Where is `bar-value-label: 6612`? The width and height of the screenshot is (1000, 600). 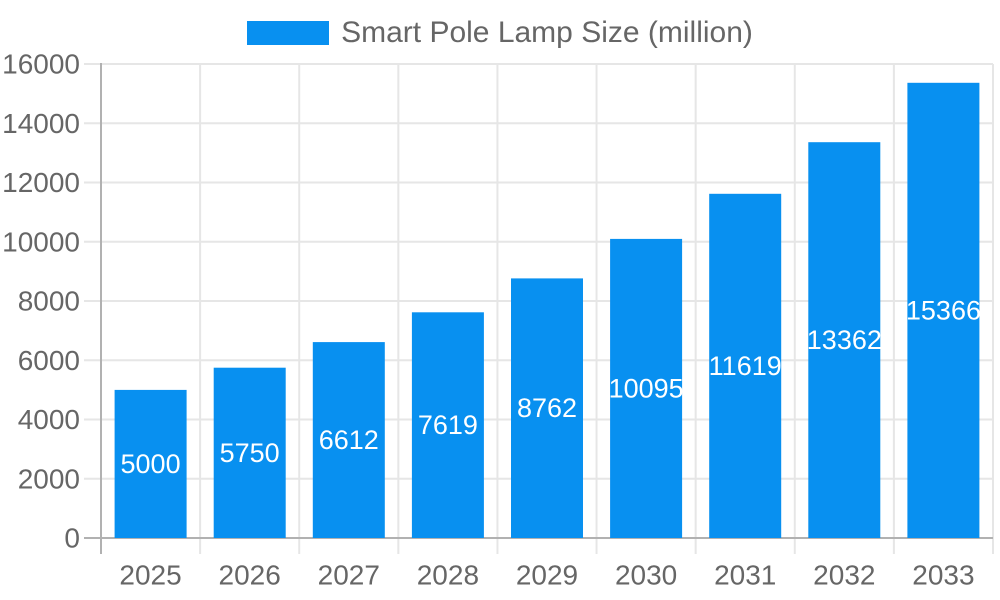 bar-value-label: 6612 is located at coordinates (349, 440).